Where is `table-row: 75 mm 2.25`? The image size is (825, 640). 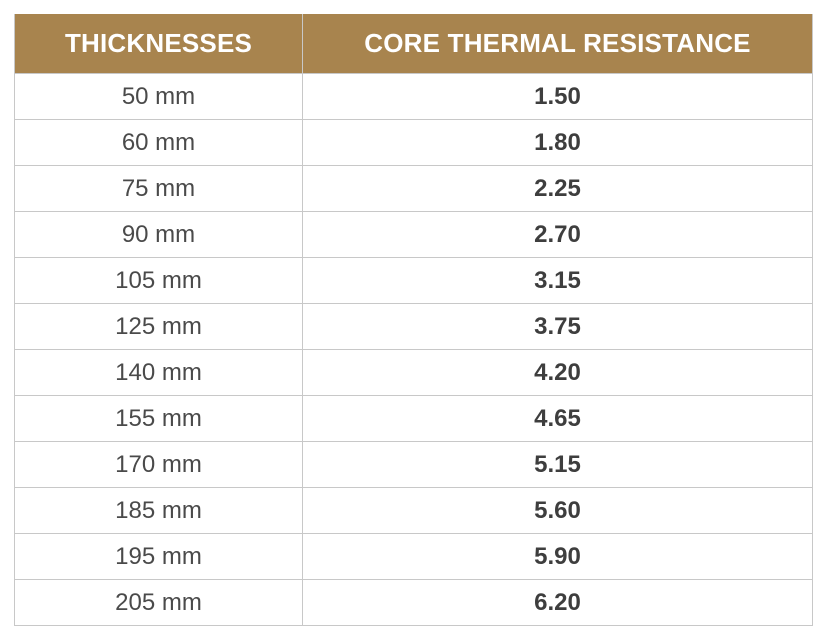 table-row: 75 mm 2.25 is located at coordinates (413, 188).